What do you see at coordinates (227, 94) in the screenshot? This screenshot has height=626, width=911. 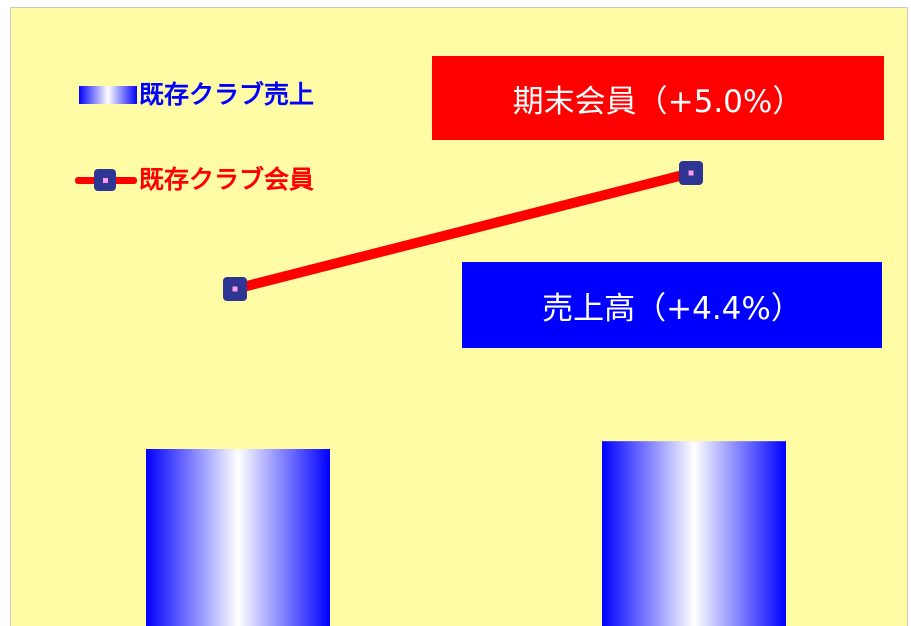 I see `legend-label-sales: 既存クラブ売上` at bounding box center [227, 94].